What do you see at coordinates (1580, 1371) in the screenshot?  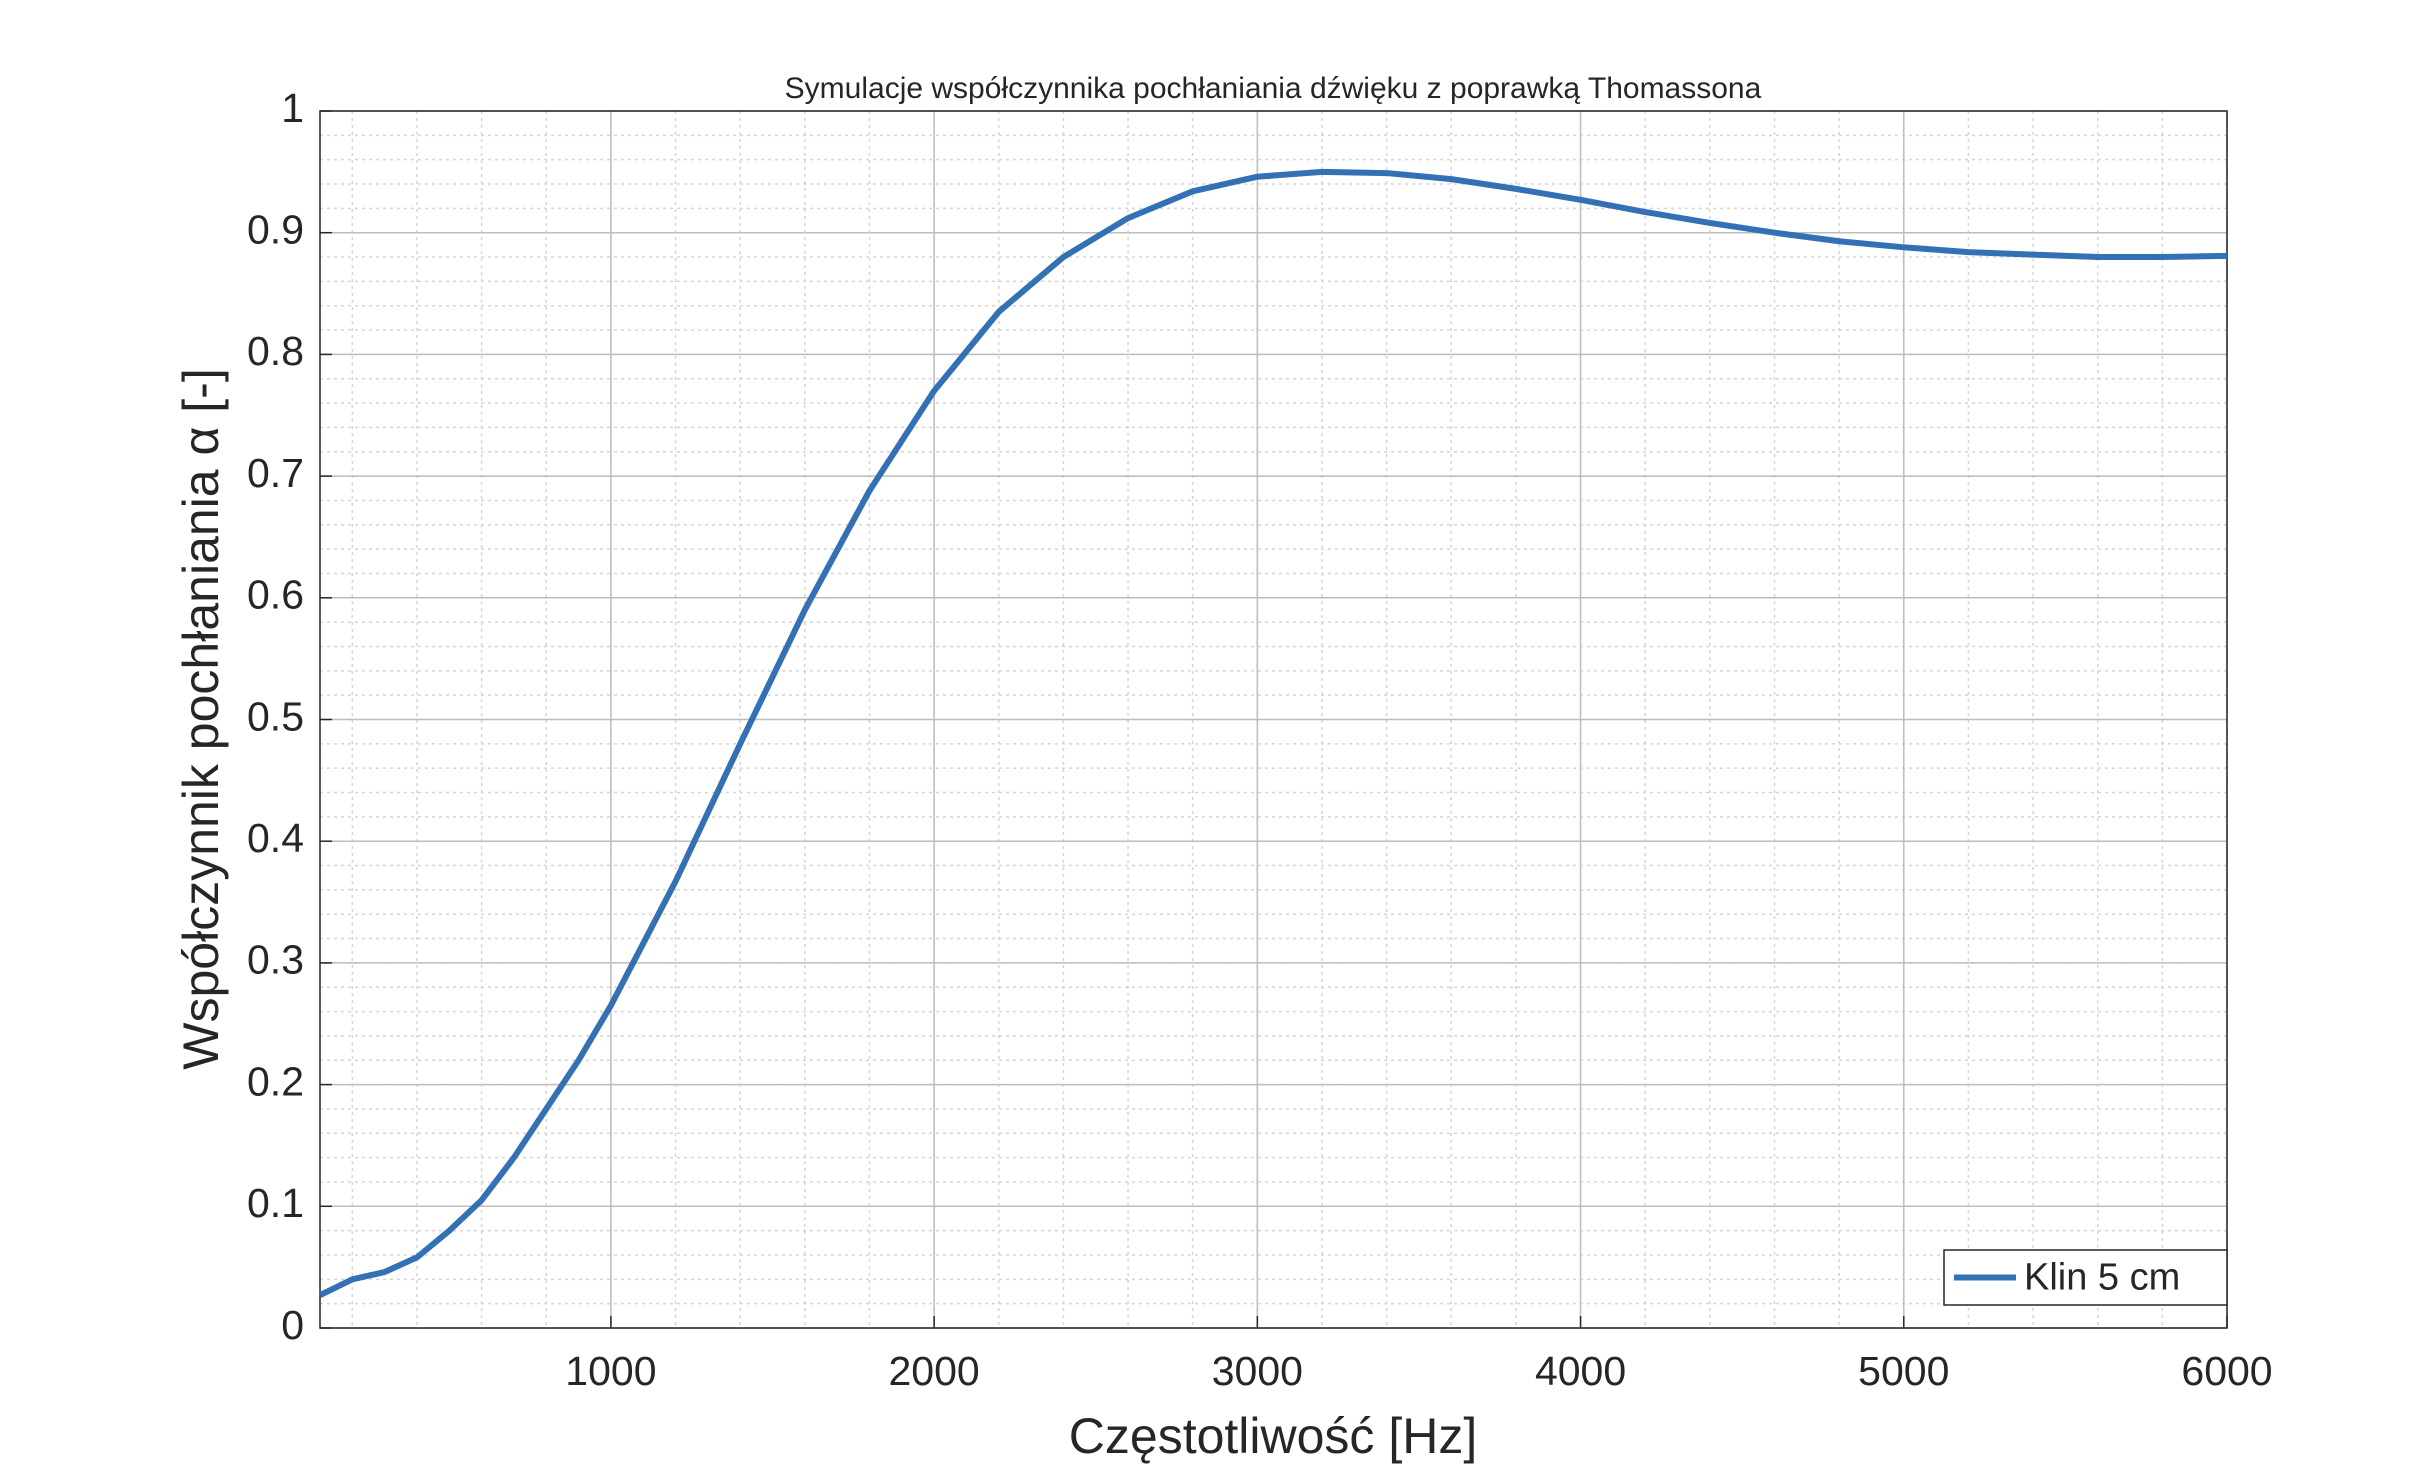 I see `x-tick-label: 4000` at bounding box center [1580, 1371].